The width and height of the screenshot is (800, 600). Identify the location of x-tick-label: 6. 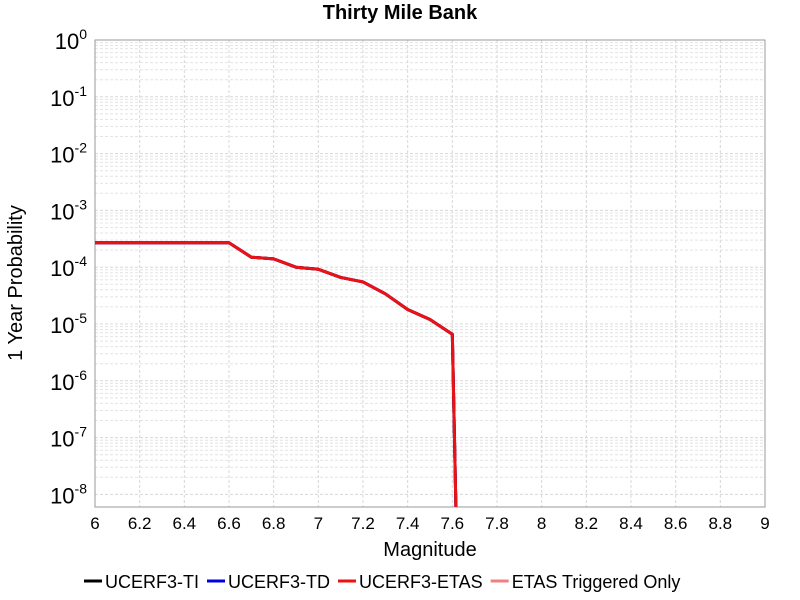
(94, 523).